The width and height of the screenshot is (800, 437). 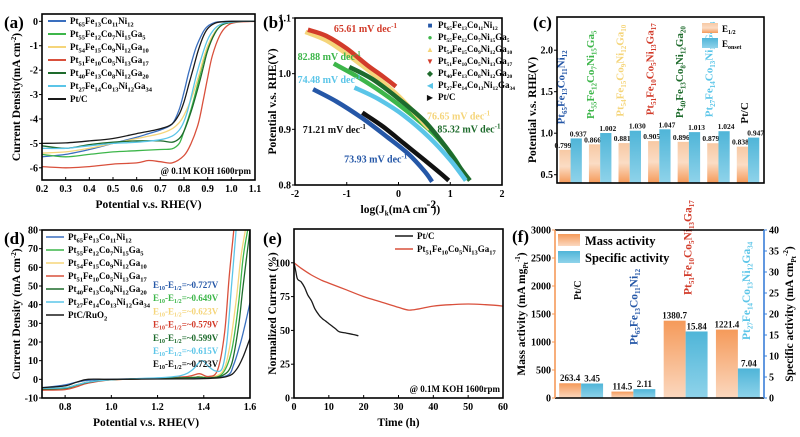 I want to click on category-label-group: Pt55Fe12Co7Ni15Ga5, so click(x=592, y=74).